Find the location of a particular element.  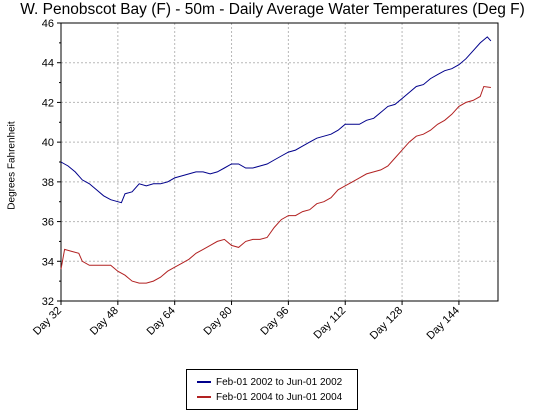

legend-item-2004: Feb-01 2004 to Jun-01 2004 is located at coordinates (269, 397).